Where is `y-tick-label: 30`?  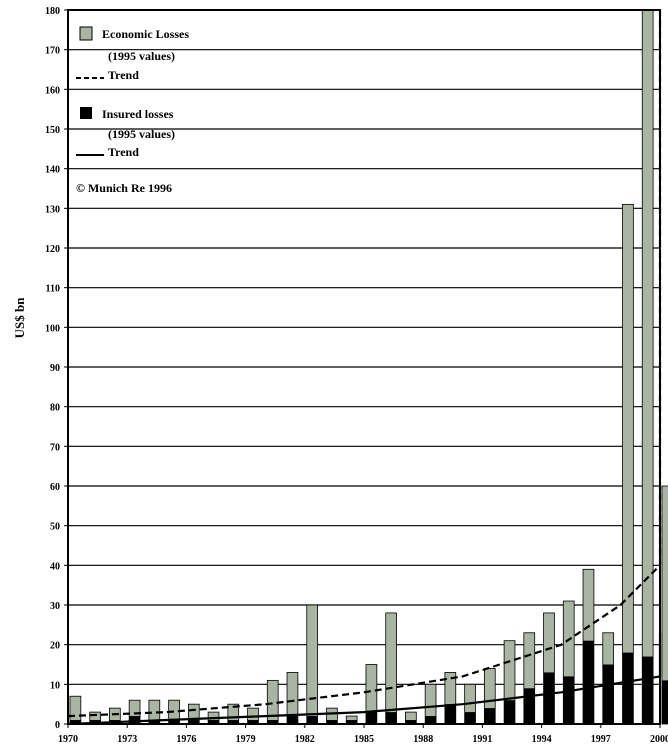
y-tick-label: 30 is located at coordinates (55, 606).